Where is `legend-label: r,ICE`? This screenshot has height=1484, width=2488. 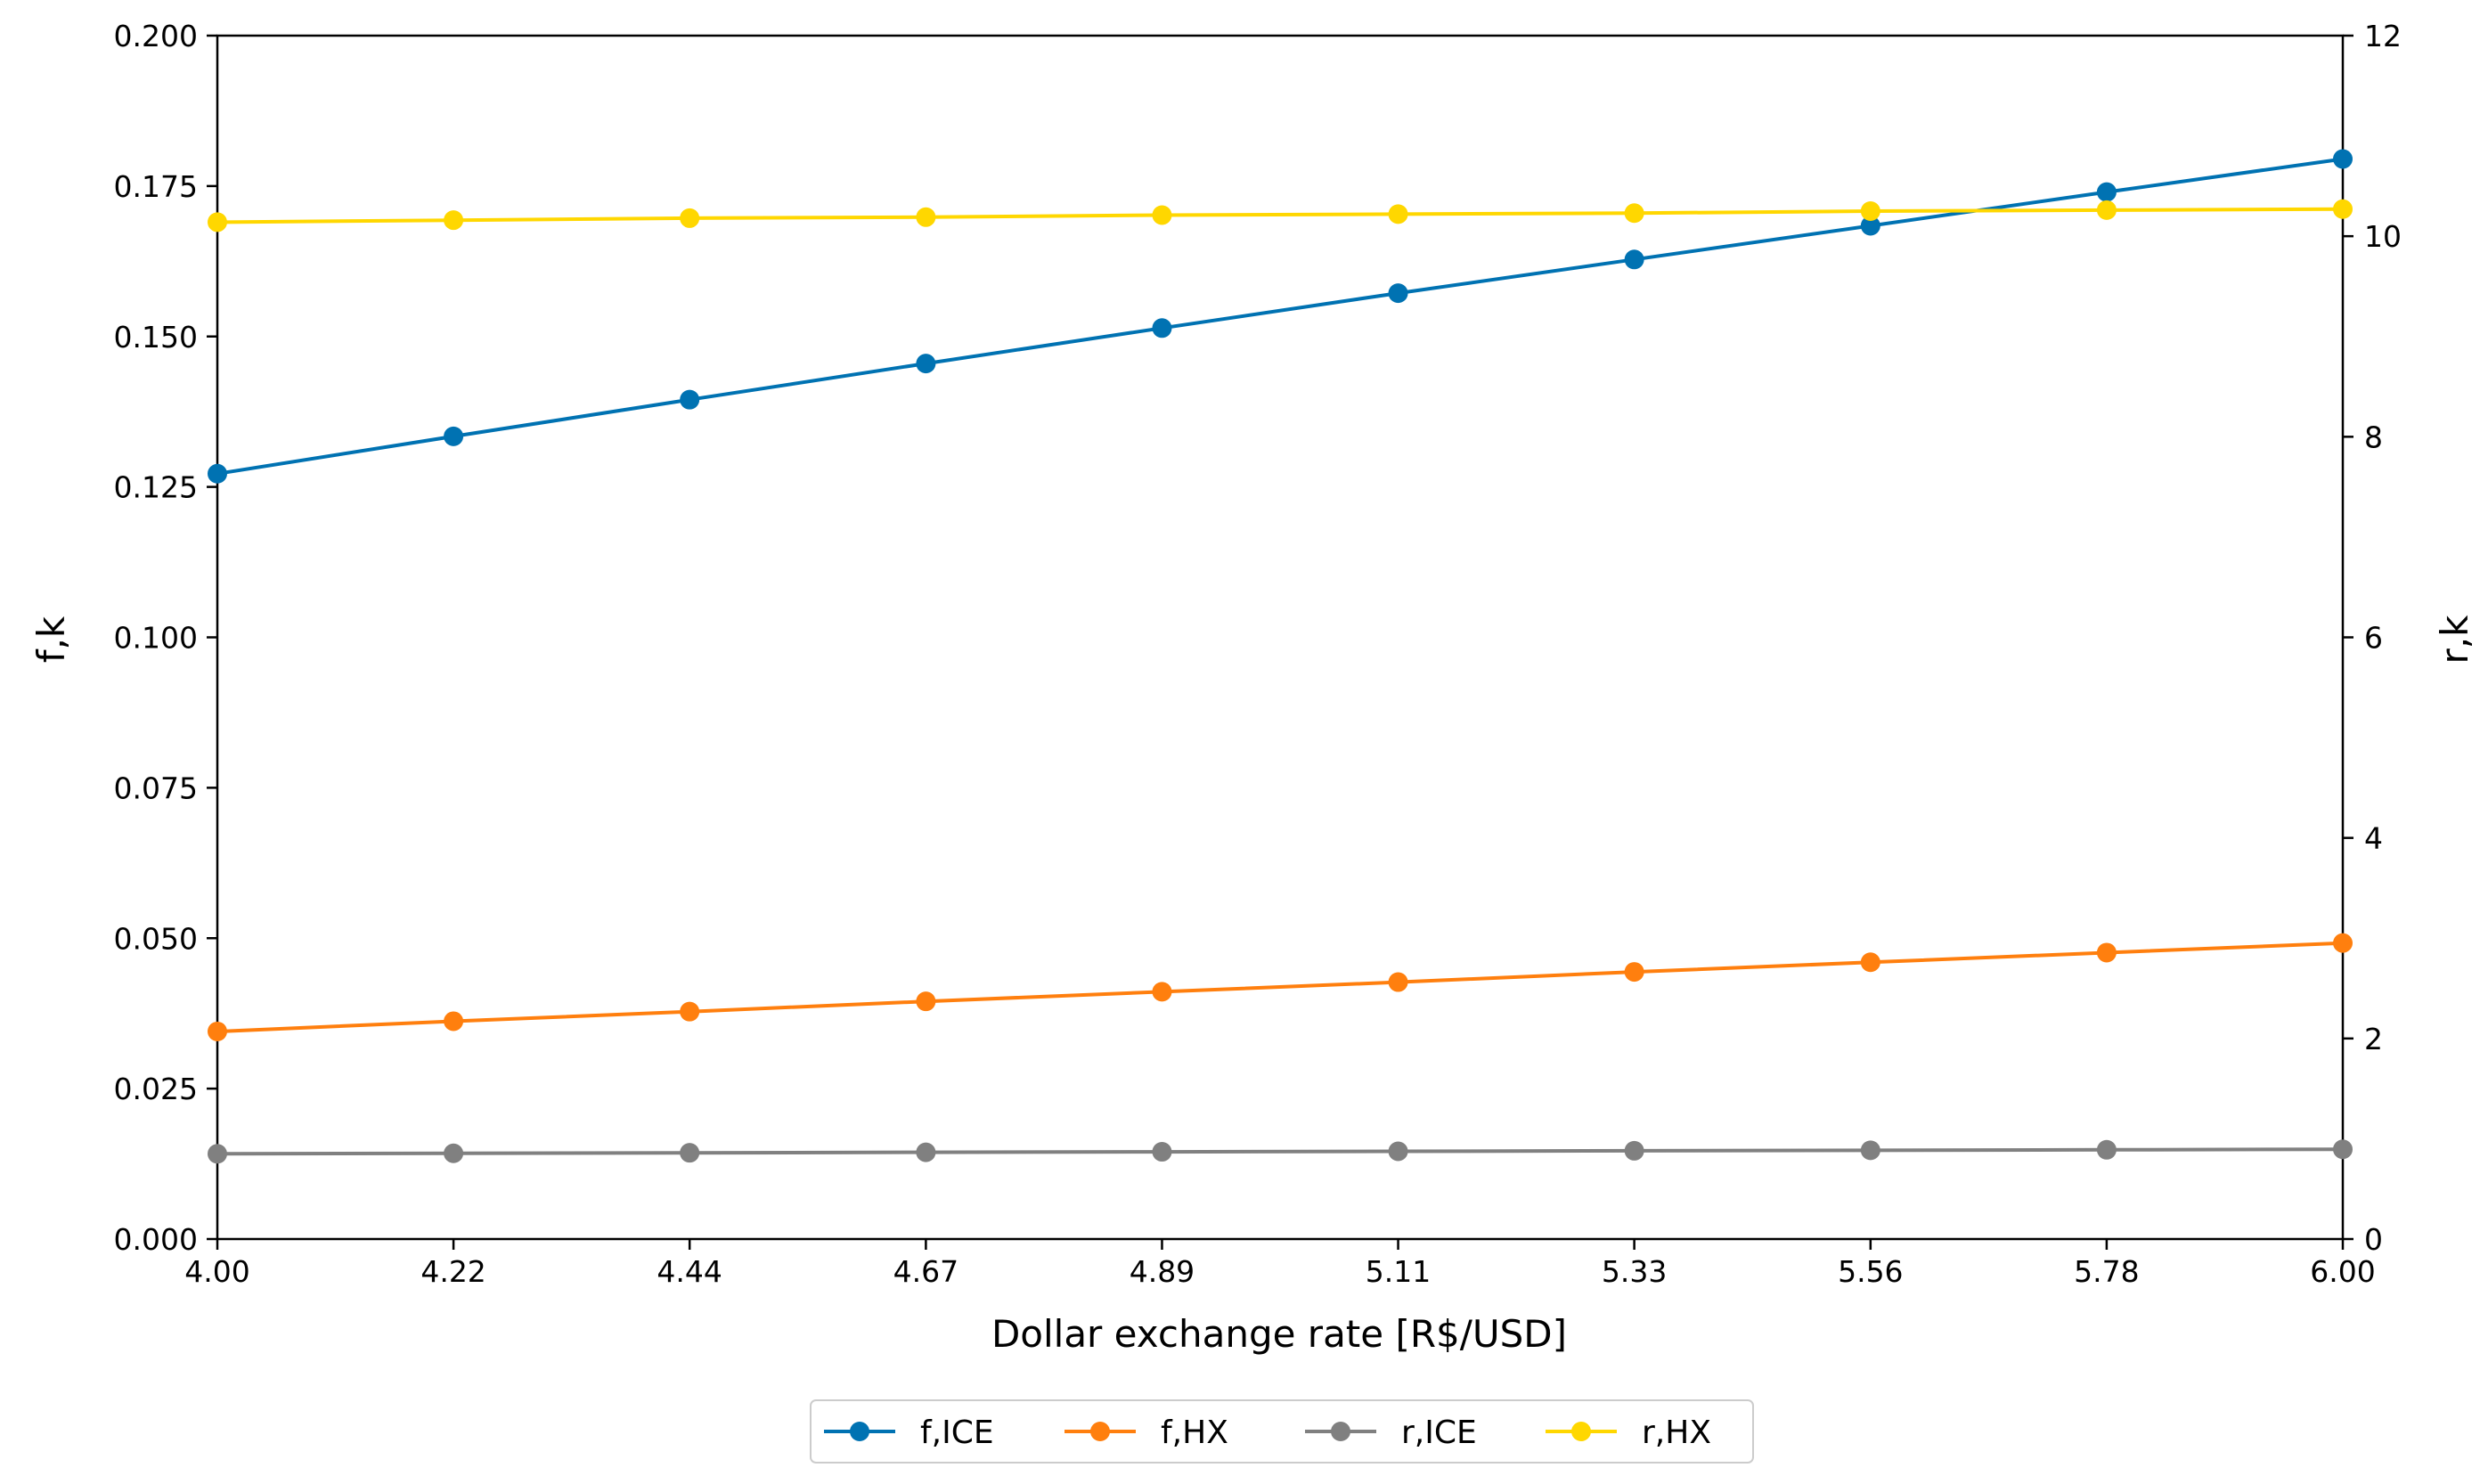 legend-label: r,ICE is located at coordinates (1439, 1433).